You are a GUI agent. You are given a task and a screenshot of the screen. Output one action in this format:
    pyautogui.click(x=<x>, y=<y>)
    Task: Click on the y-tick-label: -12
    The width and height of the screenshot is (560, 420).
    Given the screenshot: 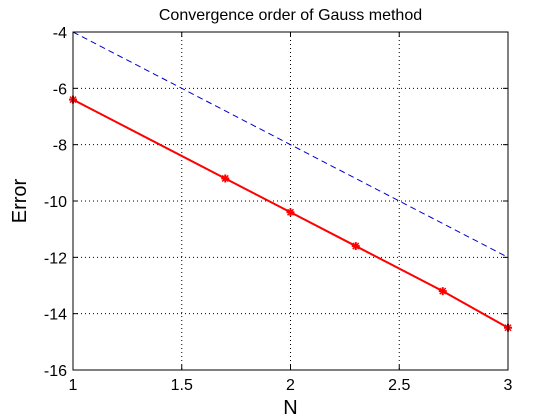 What is the action you would take?
    pyautogui.click(x=55, y=258)
    